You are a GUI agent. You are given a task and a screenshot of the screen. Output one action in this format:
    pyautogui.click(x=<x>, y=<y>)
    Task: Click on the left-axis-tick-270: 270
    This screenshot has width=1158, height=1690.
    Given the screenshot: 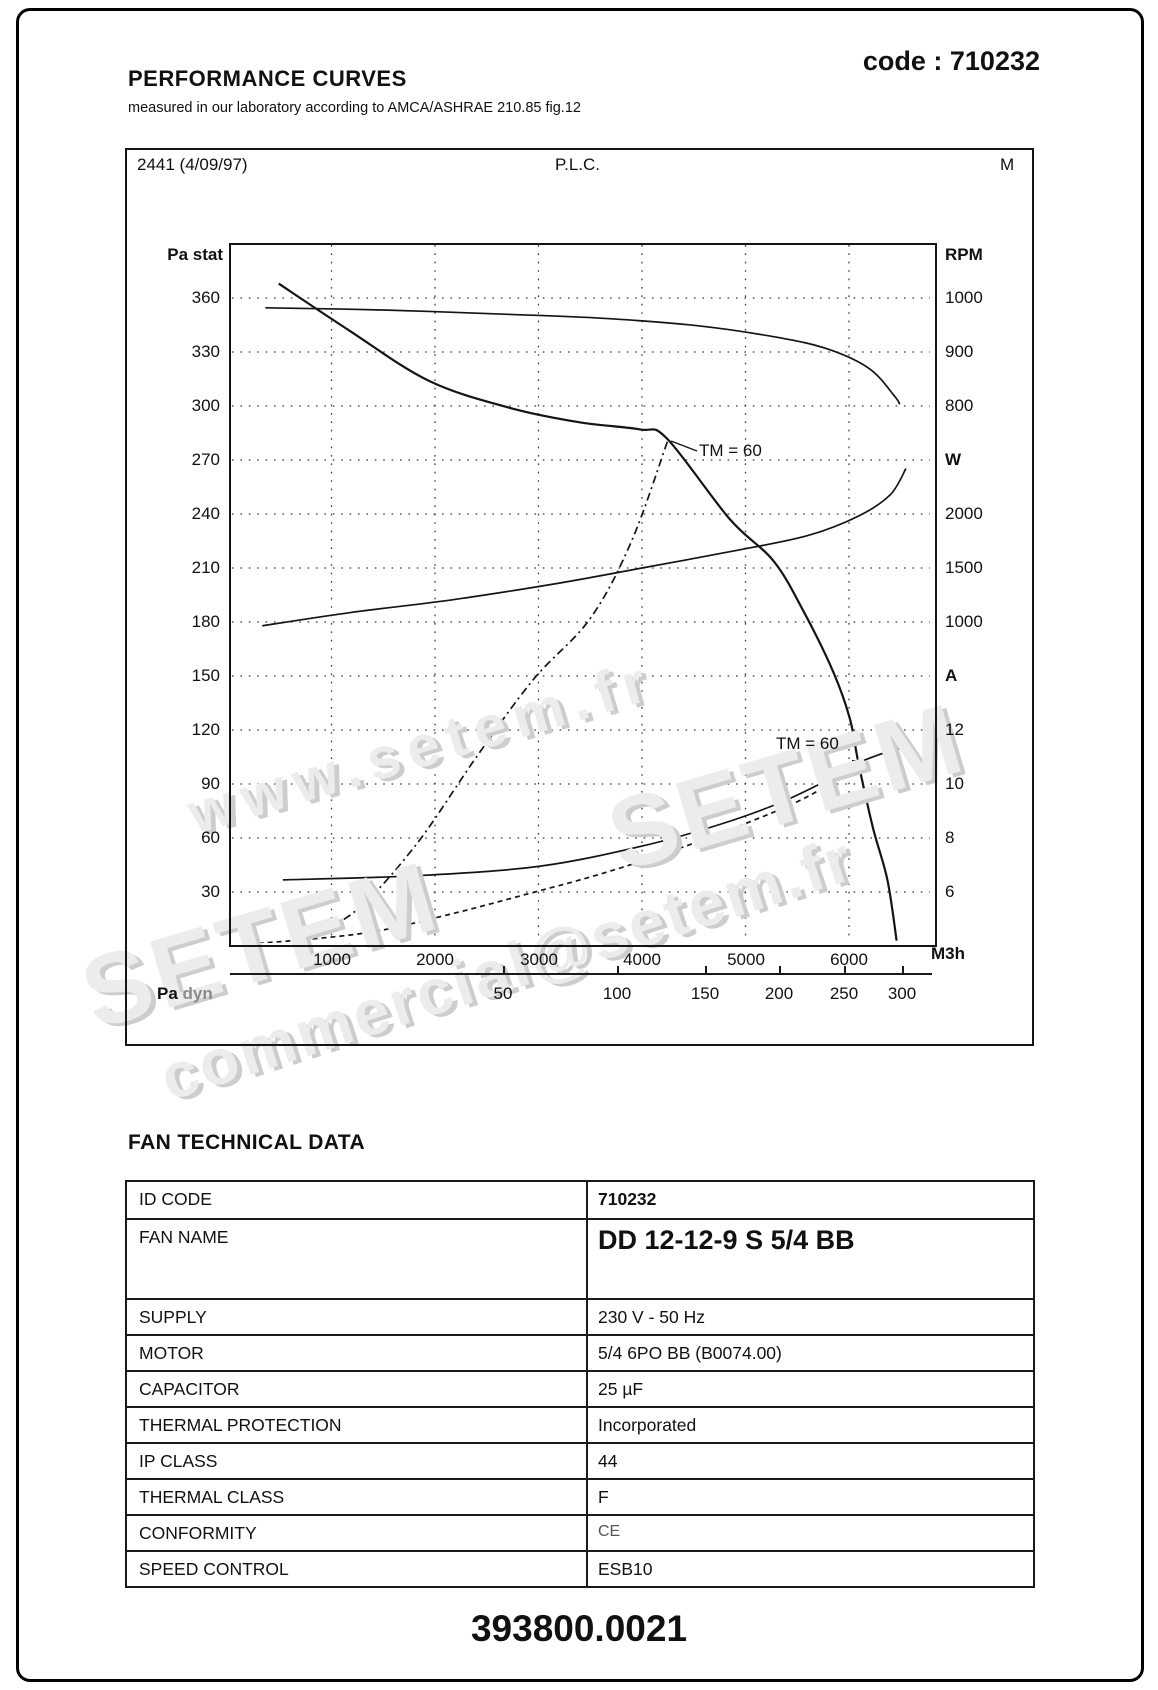 What is the action you would take?
    pyautogui.click(x=205, y=459)
    